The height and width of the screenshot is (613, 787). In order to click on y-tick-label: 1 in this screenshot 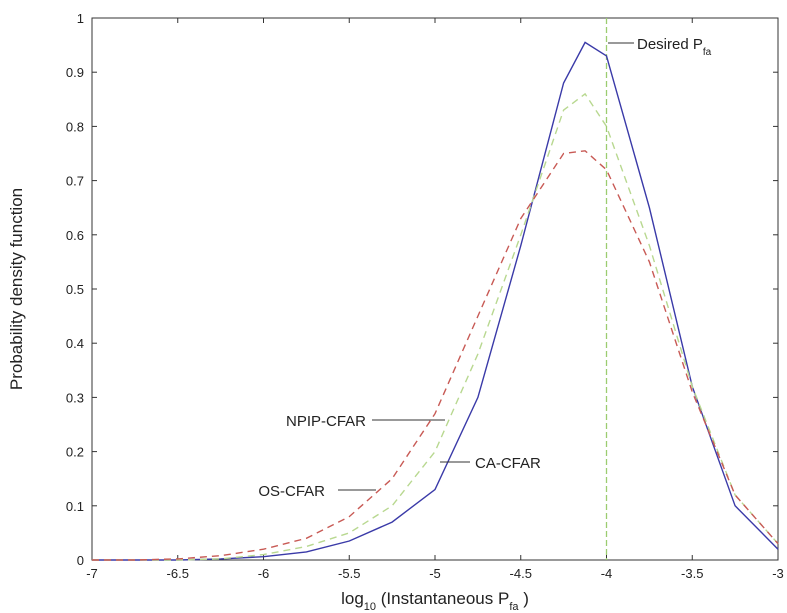, I will do `click(80, 18)`.